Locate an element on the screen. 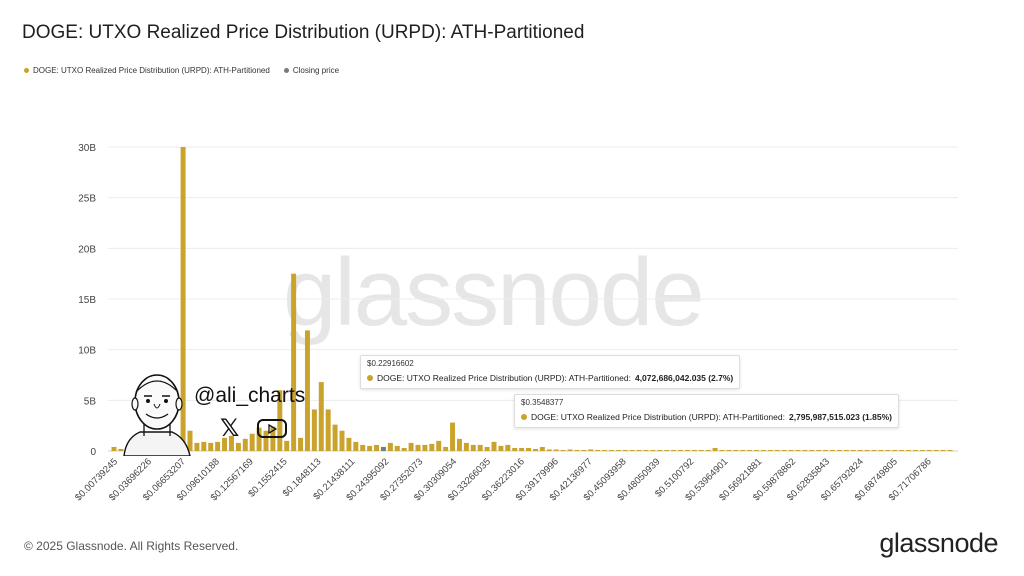 The image size is (1024, 576). legend-item-closing-price: Closing price is located at coordinates (311, 70).